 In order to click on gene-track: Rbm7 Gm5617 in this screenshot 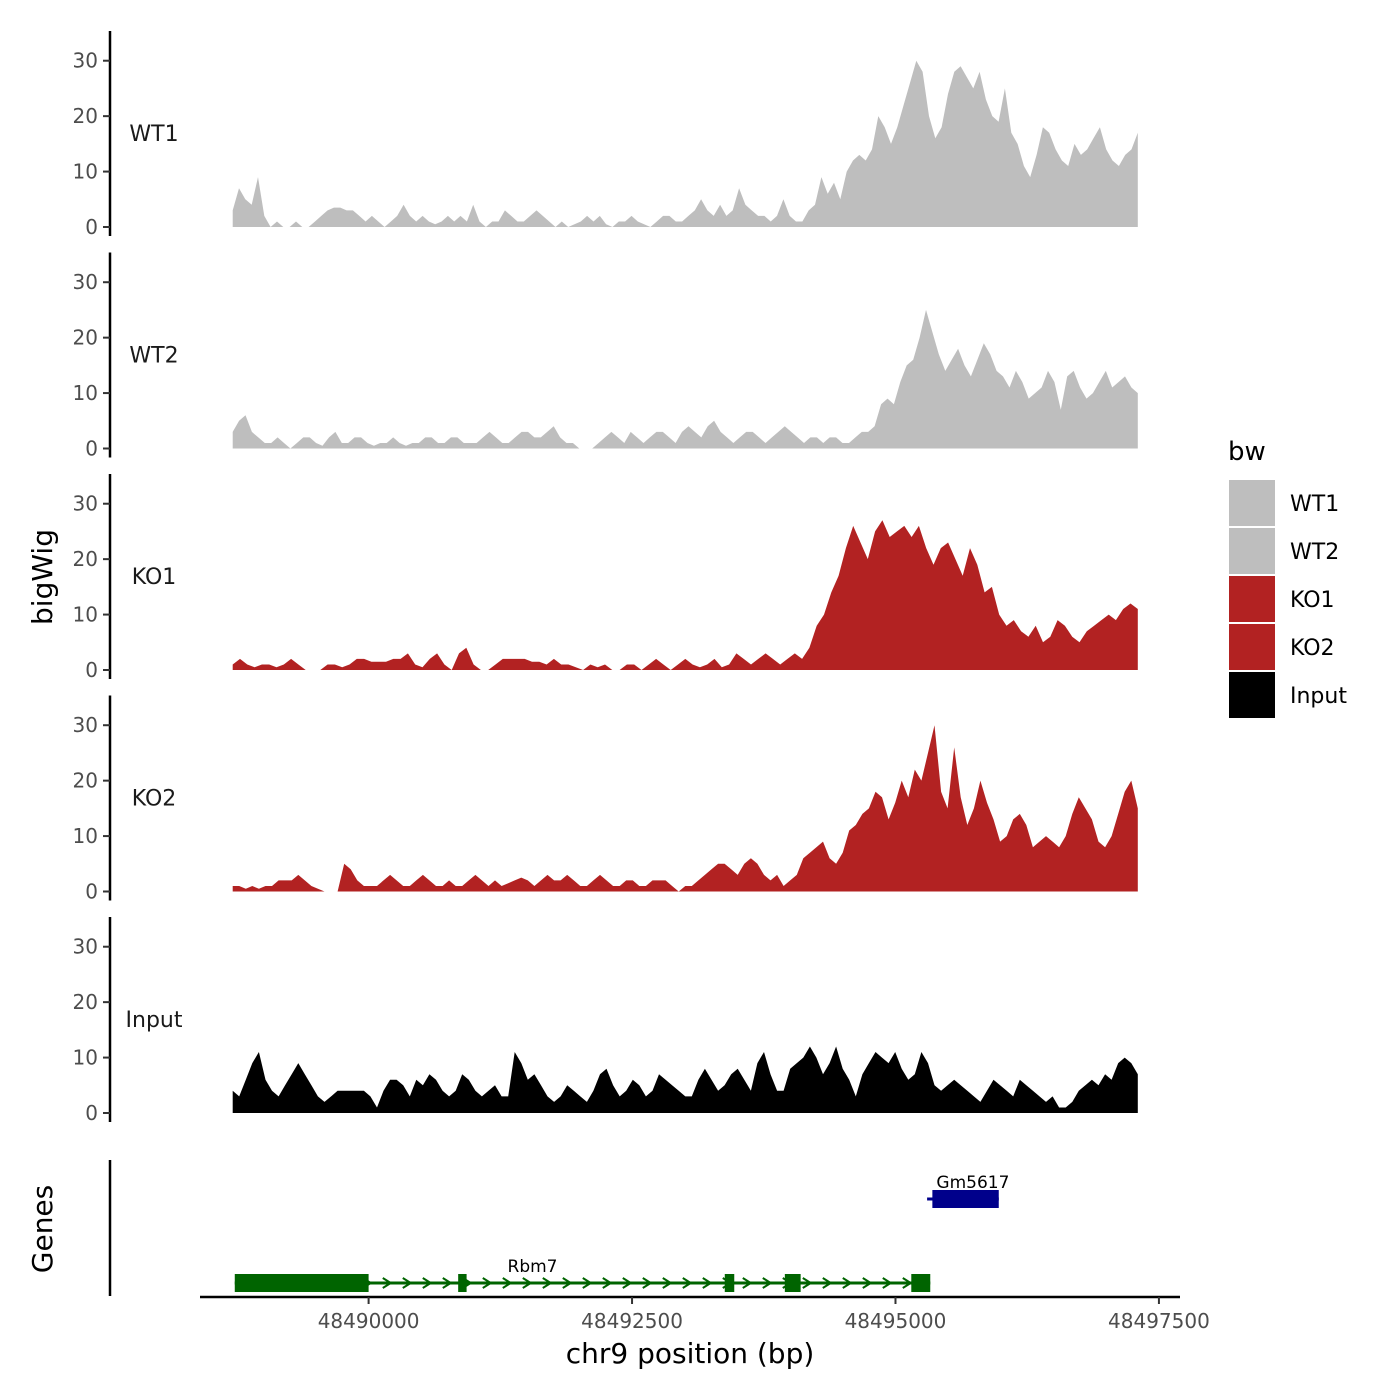, I will do `click(558, 1228)`.